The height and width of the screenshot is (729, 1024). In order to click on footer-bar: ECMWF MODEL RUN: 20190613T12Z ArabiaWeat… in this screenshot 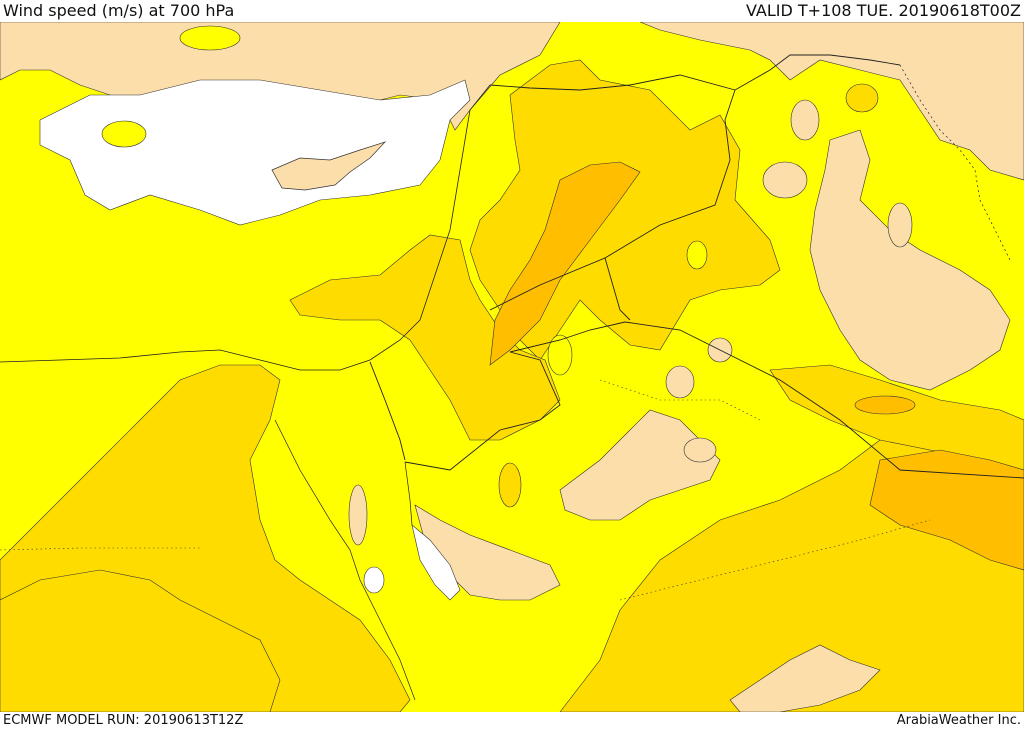, I will do `click(512, 720)`.